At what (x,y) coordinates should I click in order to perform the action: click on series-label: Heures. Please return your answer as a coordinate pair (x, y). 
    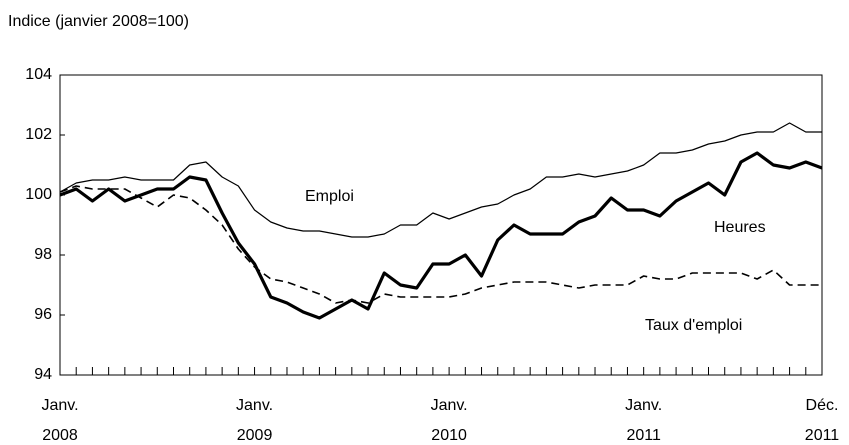
    Looking at the image, I should click on (740, 227).